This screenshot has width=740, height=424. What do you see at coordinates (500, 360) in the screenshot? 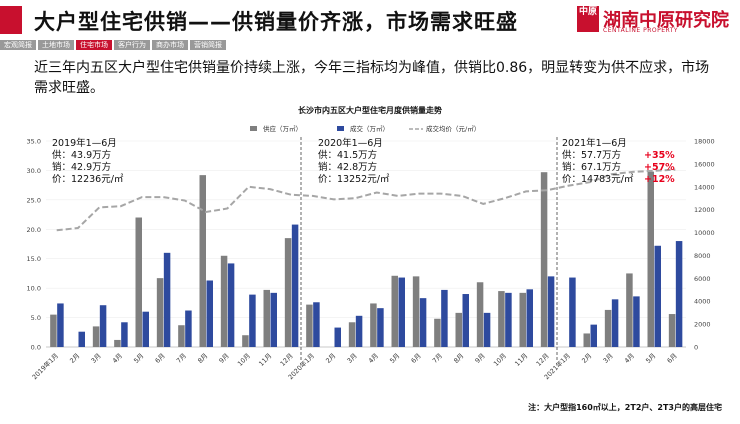
I see `x-tick-label: 10月` at bounding box center [500, 360].